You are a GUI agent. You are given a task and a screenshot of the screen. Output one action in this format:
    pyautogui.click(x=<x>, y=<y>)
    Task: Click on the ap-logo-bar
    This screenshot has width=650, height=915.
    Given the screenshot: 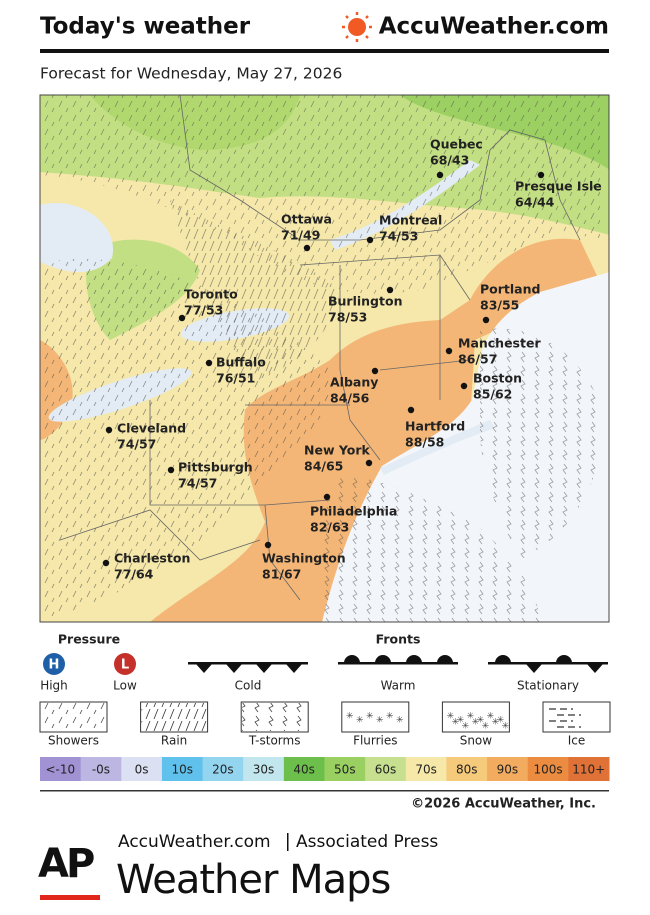 What is the action you would take?
    pyautogui.click(x=70, y=897)
    